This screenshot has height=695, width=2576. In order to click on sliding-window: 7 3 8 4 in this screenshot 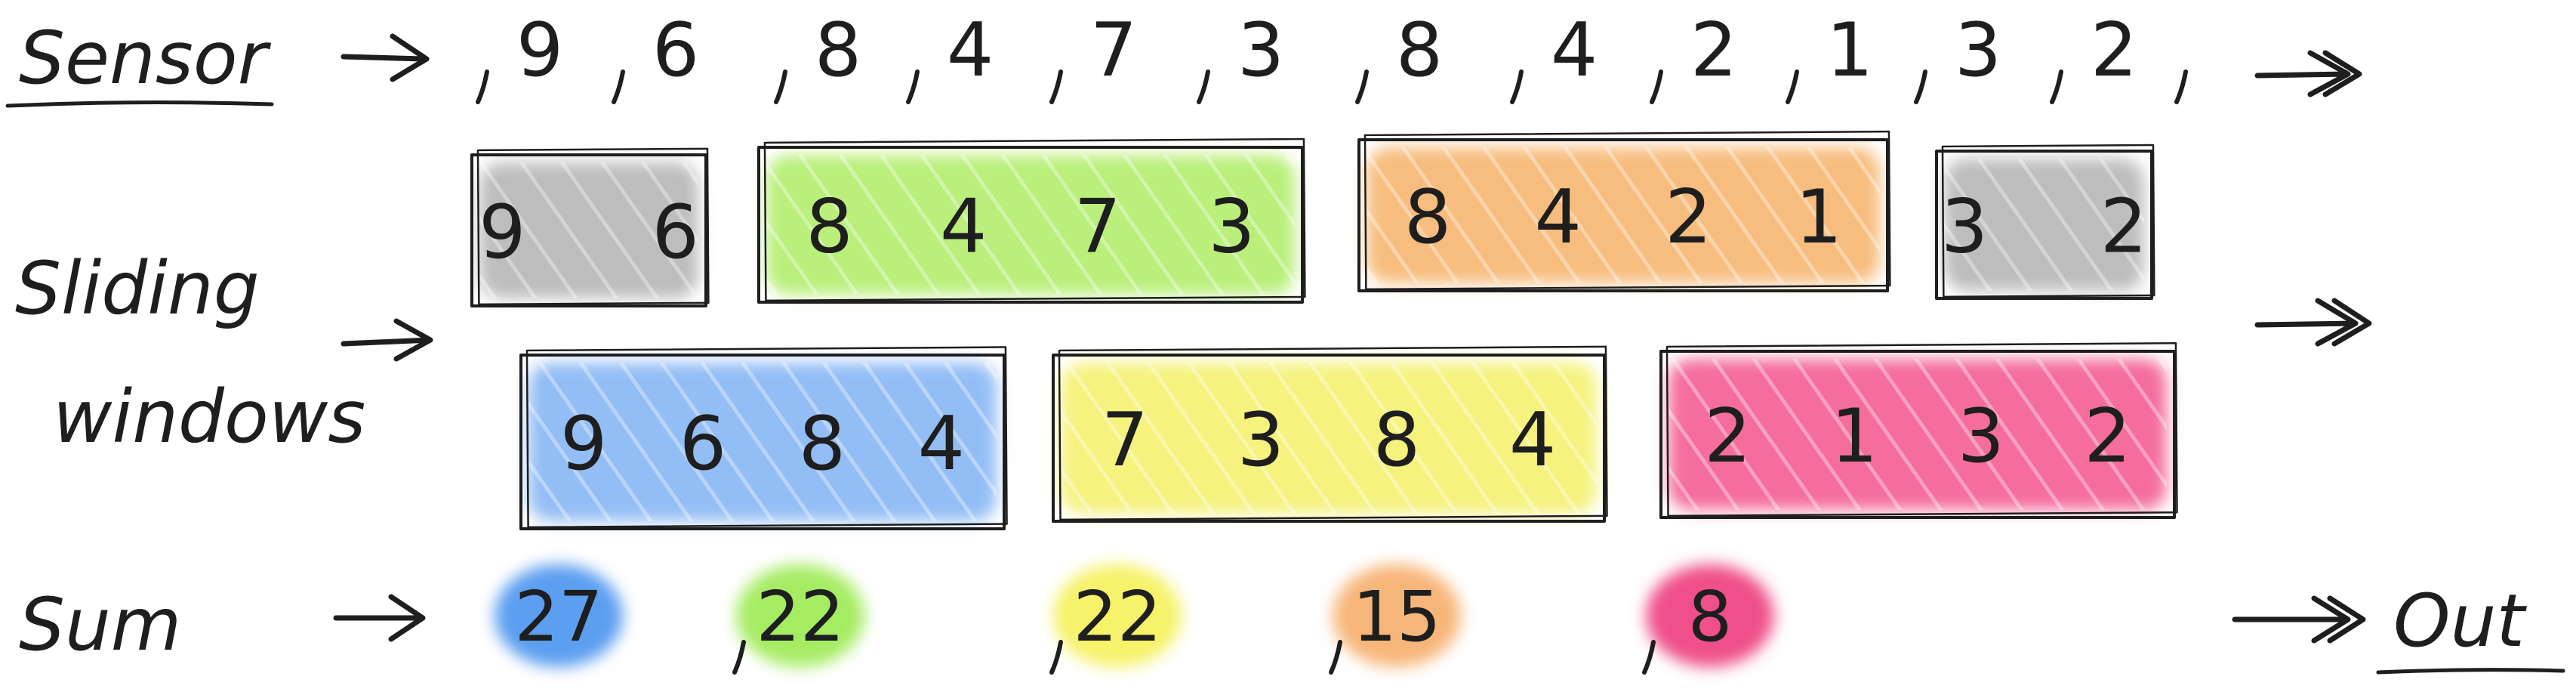, I will do `click(1330, 434)`.